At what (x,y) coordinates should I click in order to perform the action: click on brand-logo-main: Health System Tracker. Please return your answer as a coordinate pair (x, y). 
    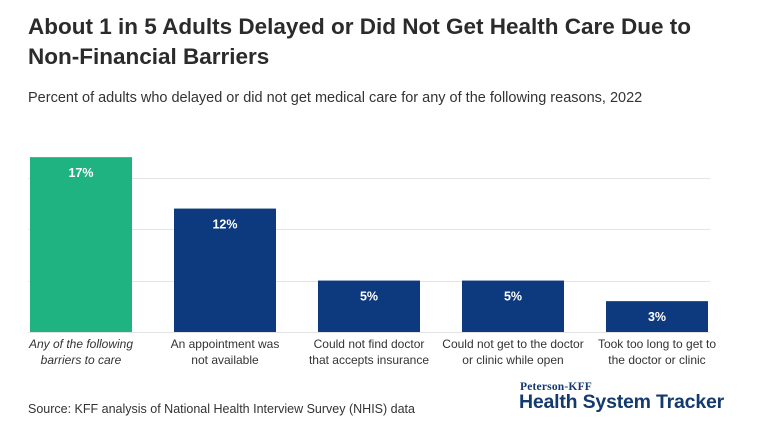
    Looking at the image, I should click on (621, 402).